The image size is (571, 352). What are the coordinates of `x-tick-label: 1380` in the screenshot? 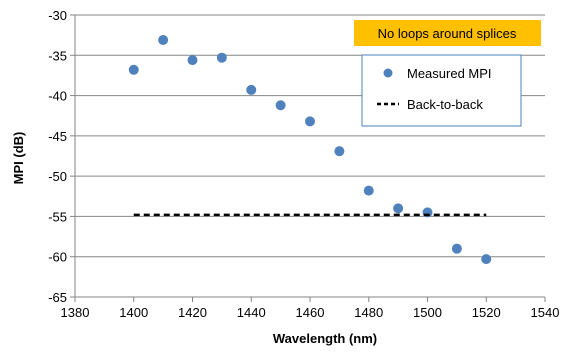 It's located at (75, 312).